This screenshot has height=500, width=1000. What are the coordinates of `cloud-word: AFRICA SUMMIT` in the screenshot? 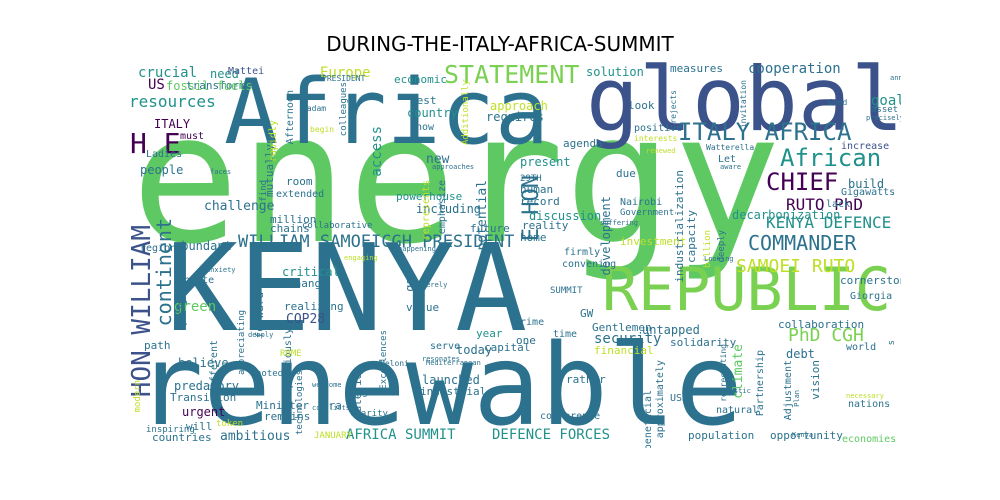 It's located at (401, 435).